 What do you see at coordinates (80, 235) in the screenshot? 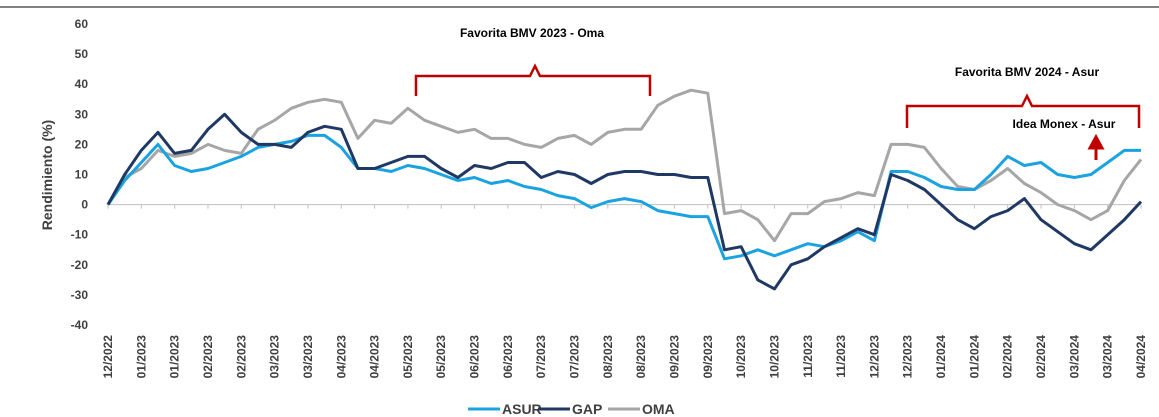
I see `y-tick-label: -10` at bounding box center [80, 235].